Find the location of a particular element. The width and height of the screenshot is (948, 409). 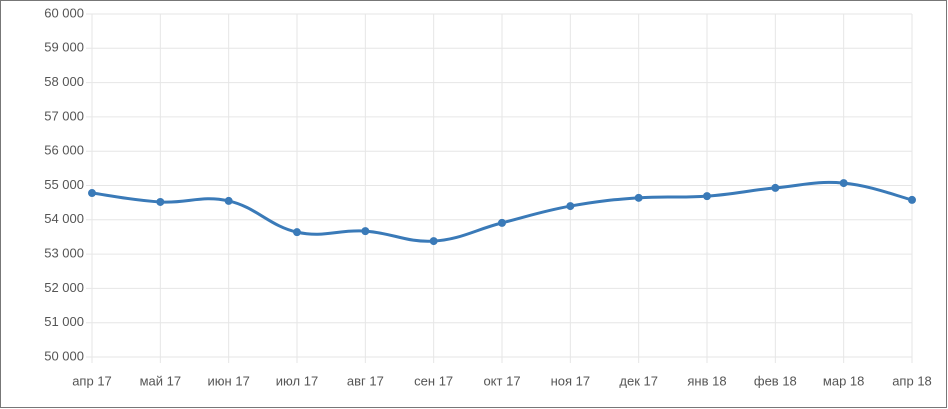

y-tick-label: 60 000 is located at coordinates (64, 12).